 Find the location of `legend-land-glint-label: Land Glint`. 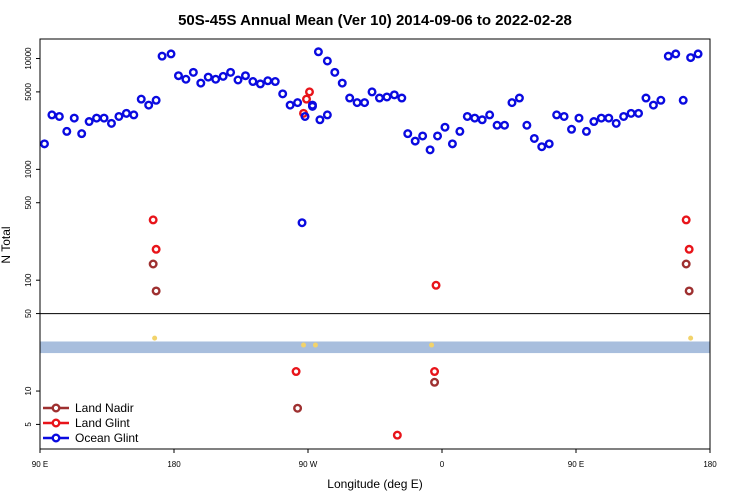

legend-land-glint-label: Land Glint is located at coordinates (102, 423).